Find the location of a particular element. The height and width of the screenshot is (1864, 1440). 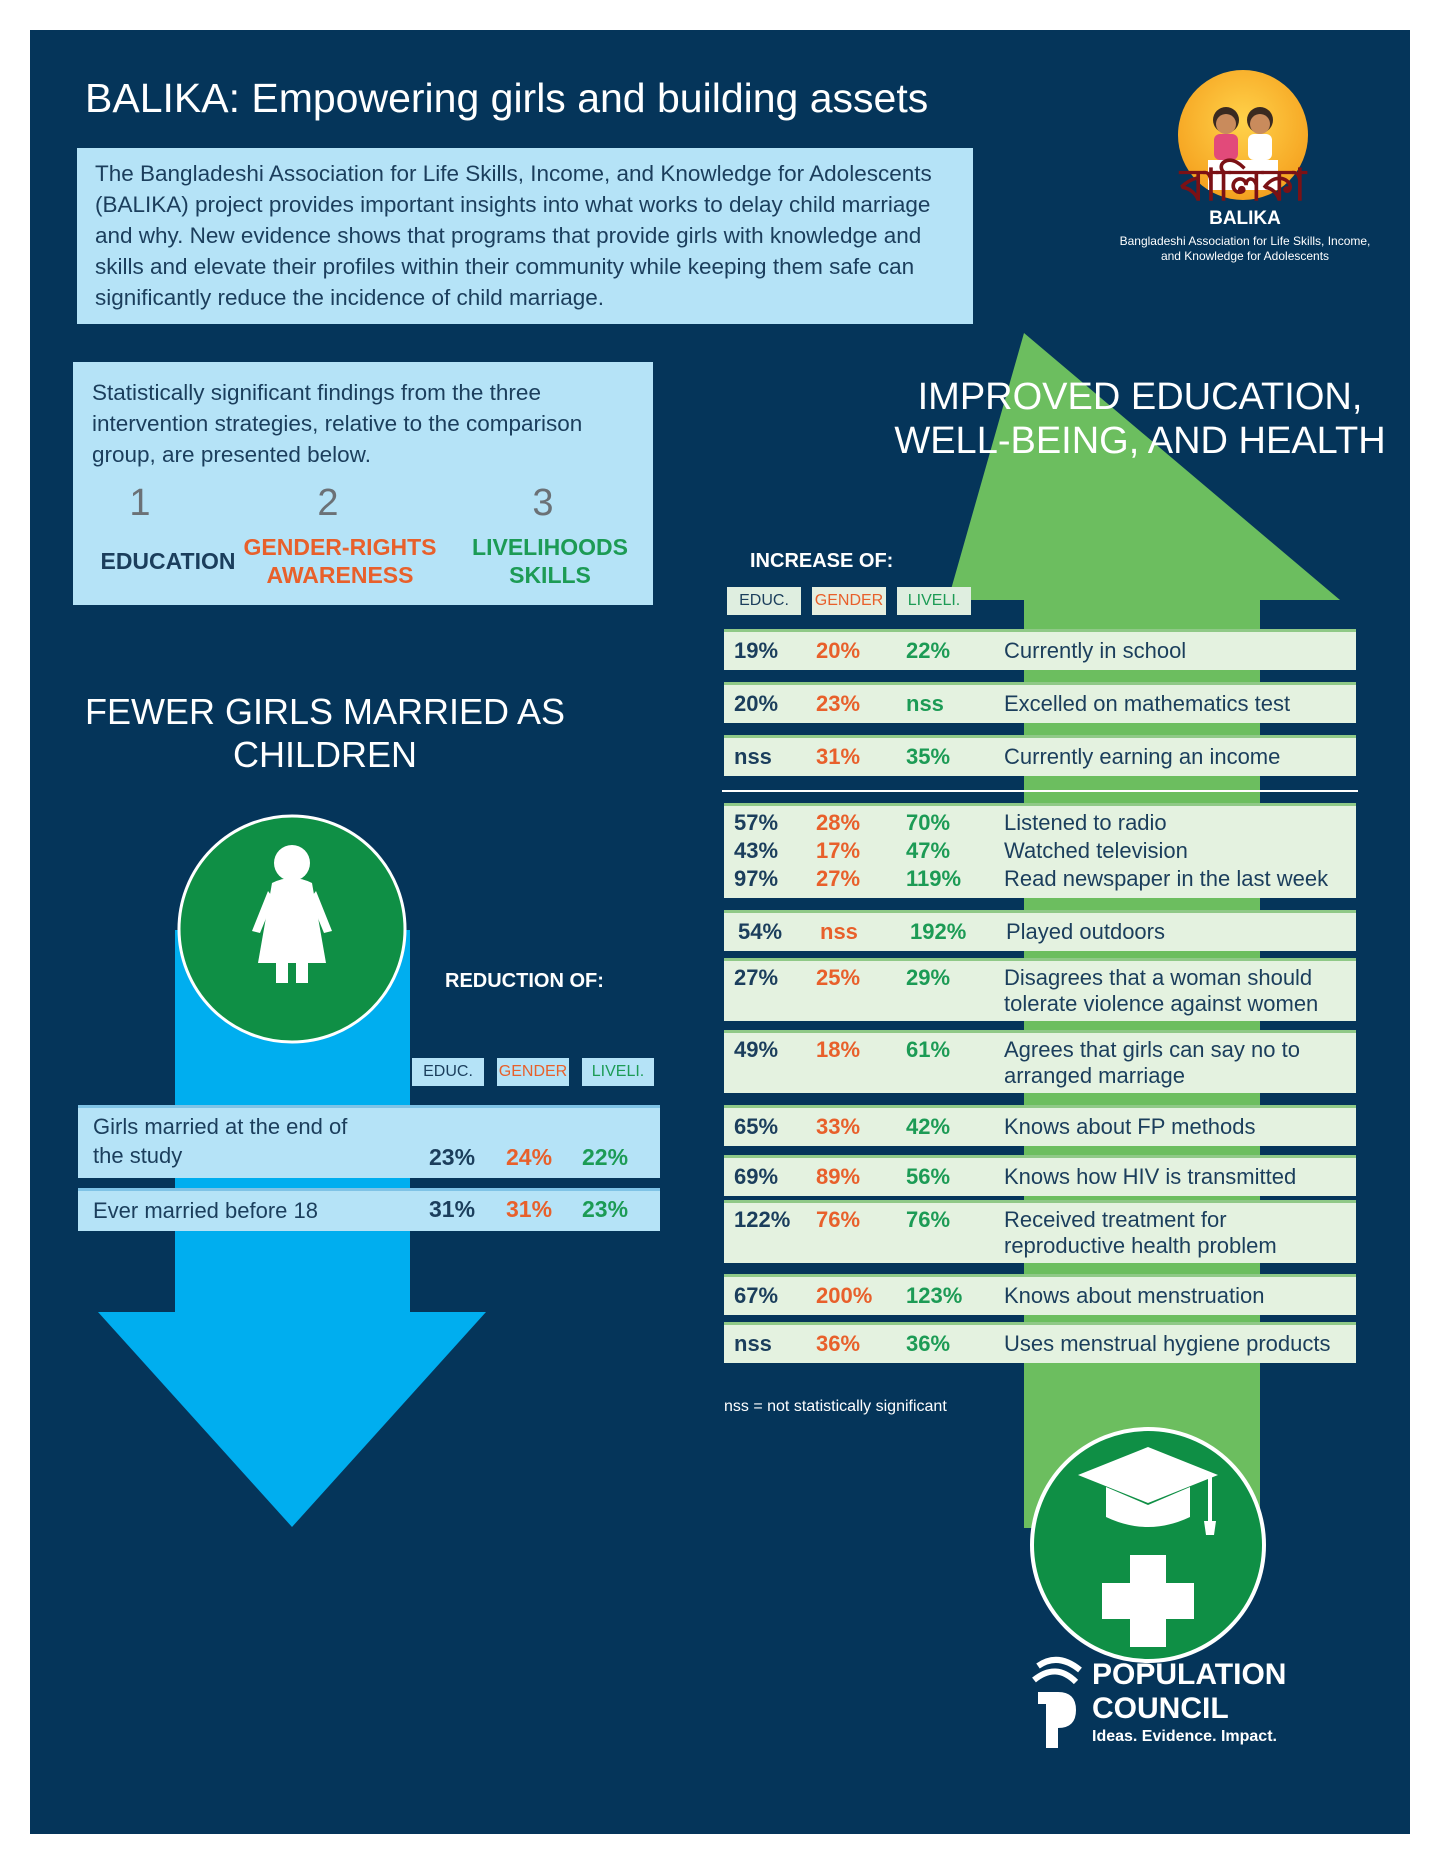

right-col-educ: EDUC. is located at coordinates (764, 601).